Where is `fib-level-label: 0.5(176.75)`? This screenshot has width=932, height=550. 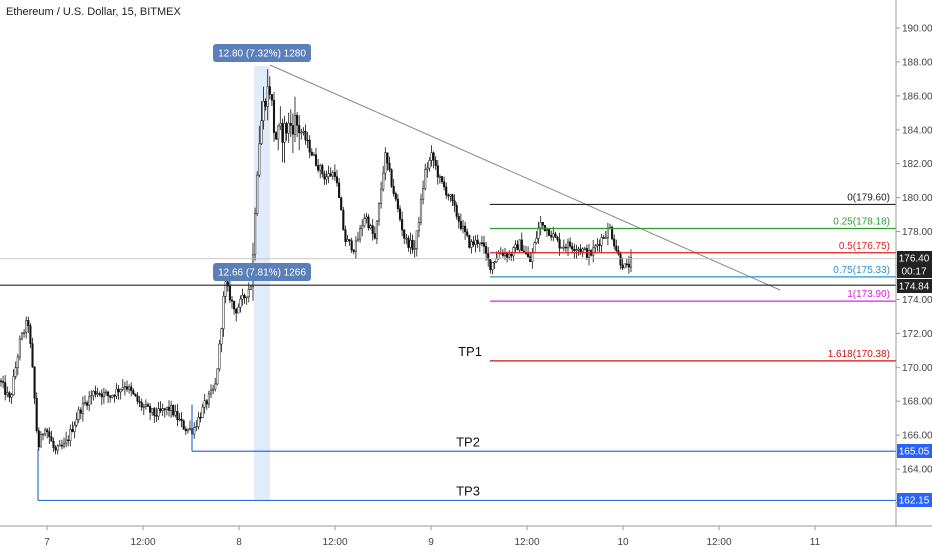
fib-level-label: 0.5(176.75) is located at coordinates (864, 246).